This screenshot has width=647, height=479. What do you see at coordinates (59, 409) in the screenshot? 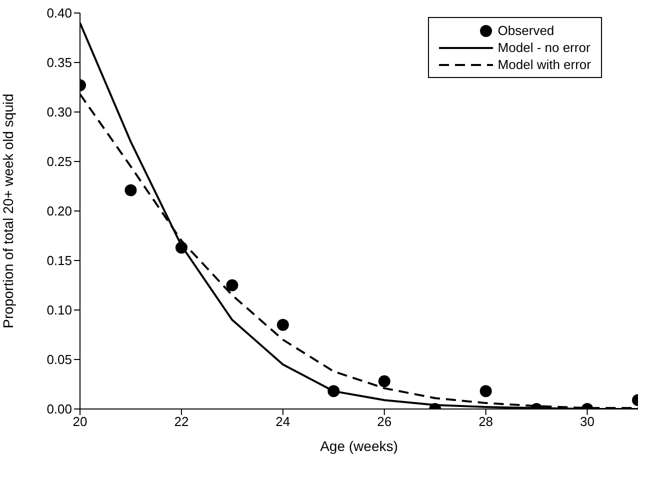
I see `y-tick-label: 0.00` at bounding box center [59, 409].